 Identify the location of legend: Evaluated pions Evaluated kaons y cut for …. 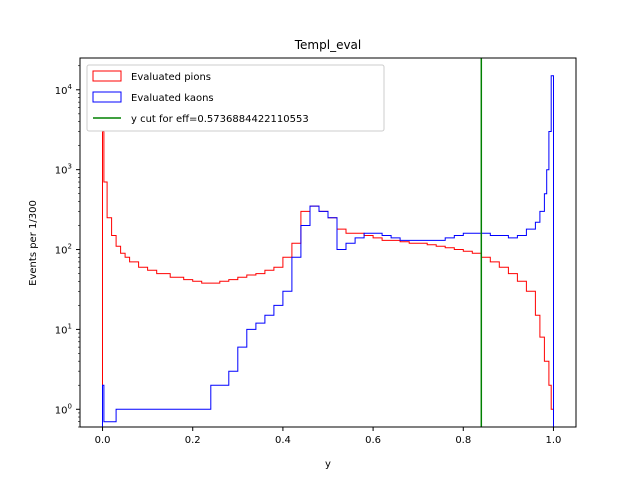
(235, 98).